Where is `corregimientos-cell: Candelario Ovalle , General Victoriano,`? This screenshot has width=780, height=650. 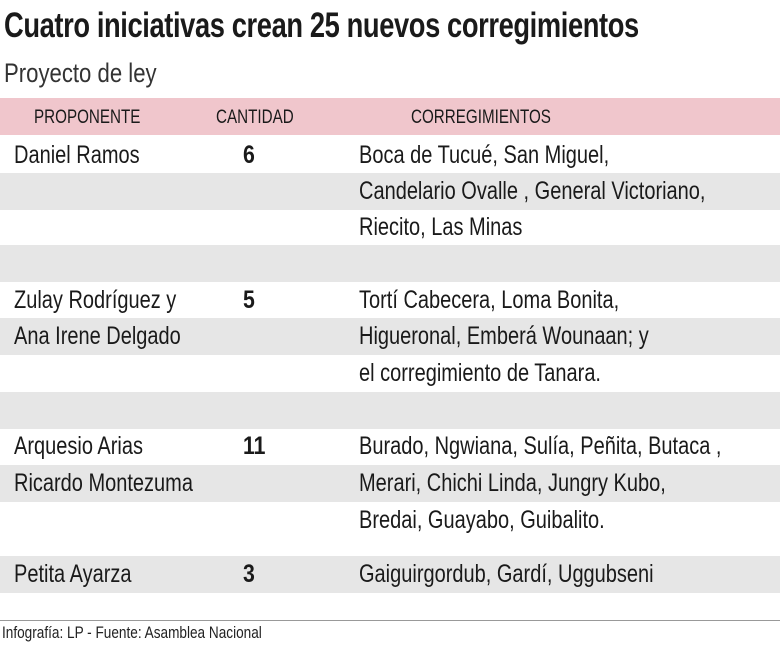
corregimientos-cell: Candelario Ovalle , General Victoriano, is located at coordinates (532, 191).